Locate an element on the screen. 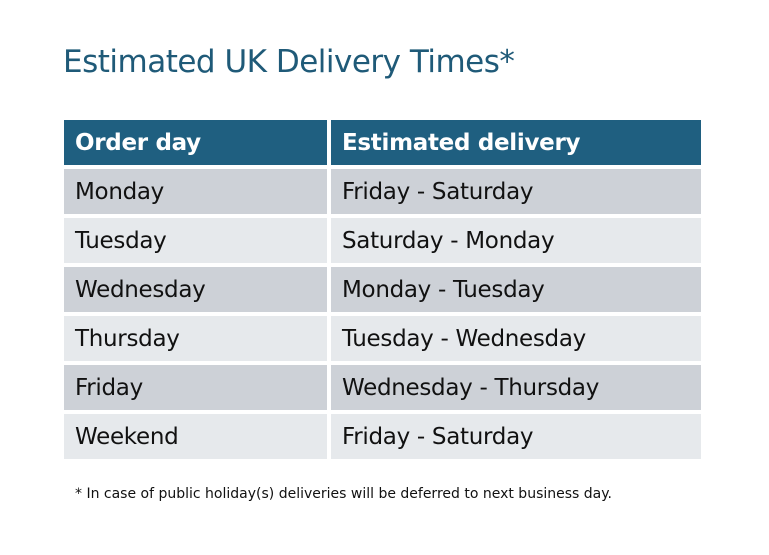  table-row: Tuesday Saturday - Monday is located at coordinates (382, 240).